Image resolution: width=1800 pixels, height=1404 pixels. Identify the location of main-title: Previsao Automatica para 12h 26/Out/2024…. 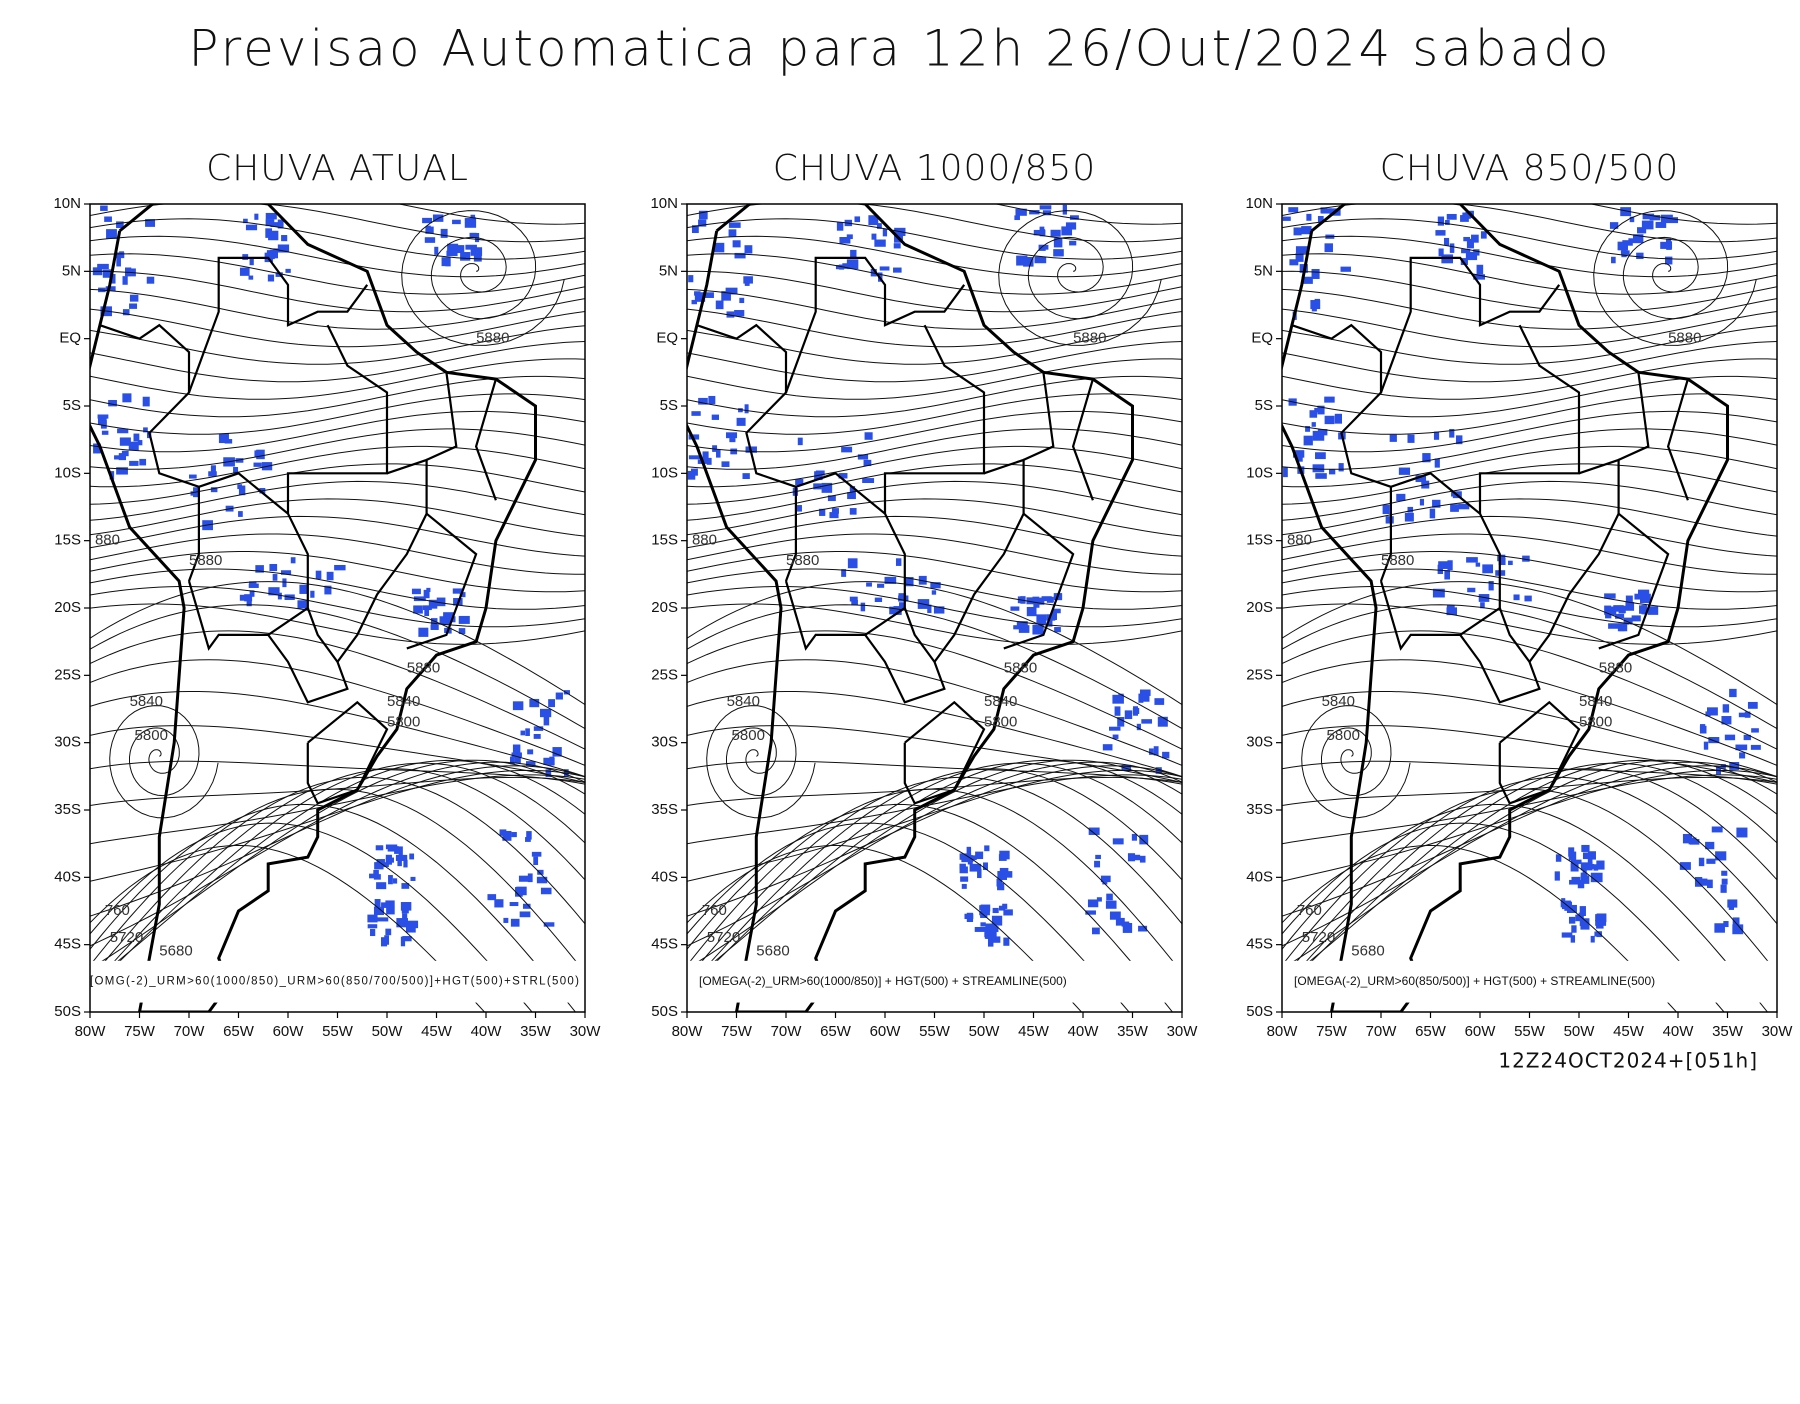
(899, 49).